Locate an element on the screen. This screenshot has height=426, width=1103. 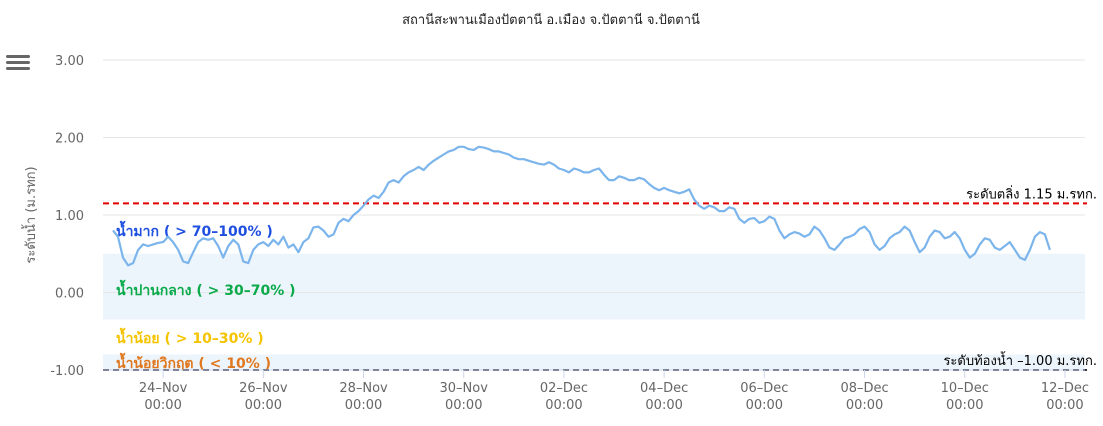
y-tick-label: 3.00 is located at coordinates (69, 61).